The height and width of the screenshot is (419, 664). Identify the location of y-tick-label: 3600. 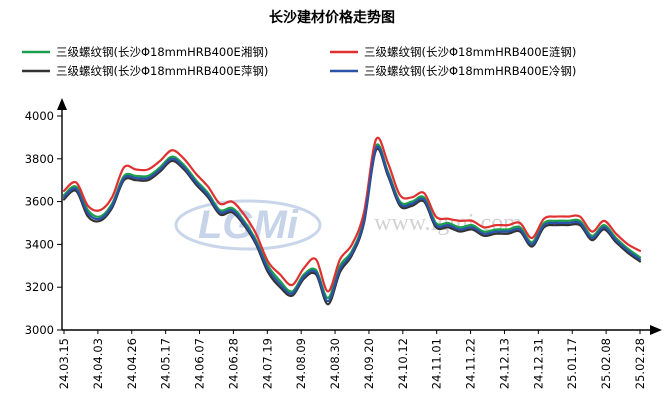
(39, 202).